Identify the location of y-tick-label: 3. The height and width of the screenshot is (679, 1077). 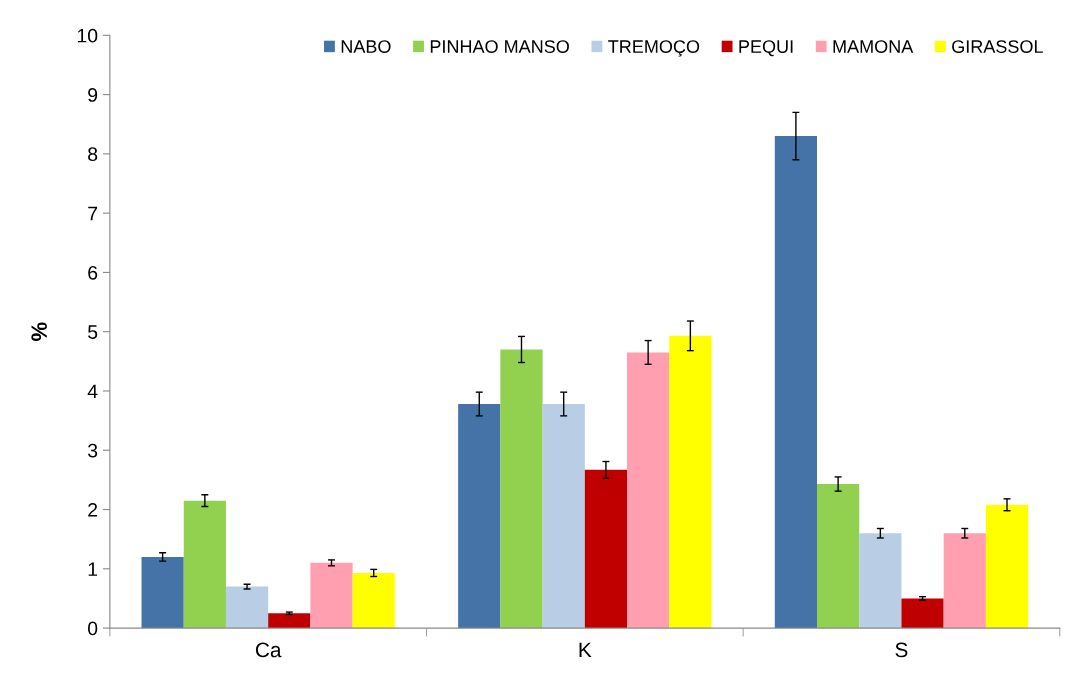
(92, 450).